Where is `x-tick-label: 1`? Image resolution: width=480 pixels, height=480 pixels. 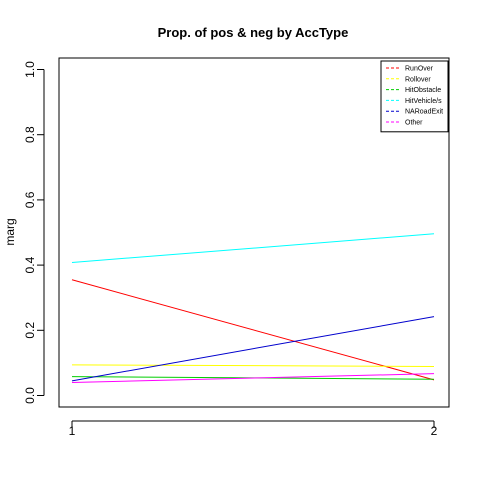
x-tick-label: 1 is located at coordinates (72, 431).